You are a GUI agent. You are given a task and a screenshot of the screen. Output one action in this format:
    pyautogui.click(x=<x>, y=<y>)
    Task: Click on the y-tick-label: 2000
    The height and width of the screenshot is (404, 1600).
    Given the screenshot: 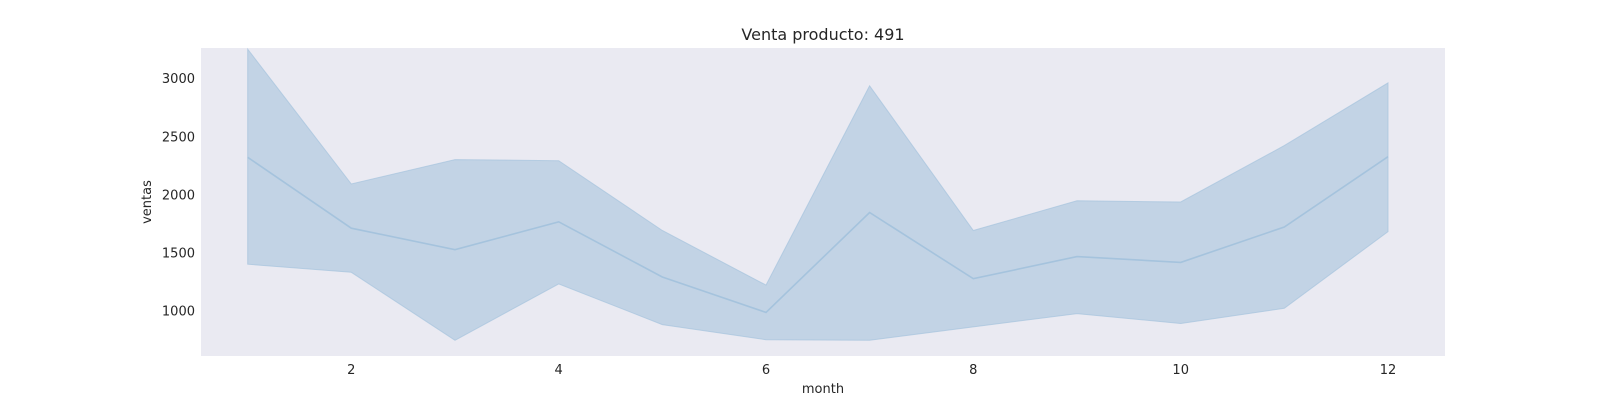 What is the action you would take?
    pyautogui.click(x=178, y=195)
    